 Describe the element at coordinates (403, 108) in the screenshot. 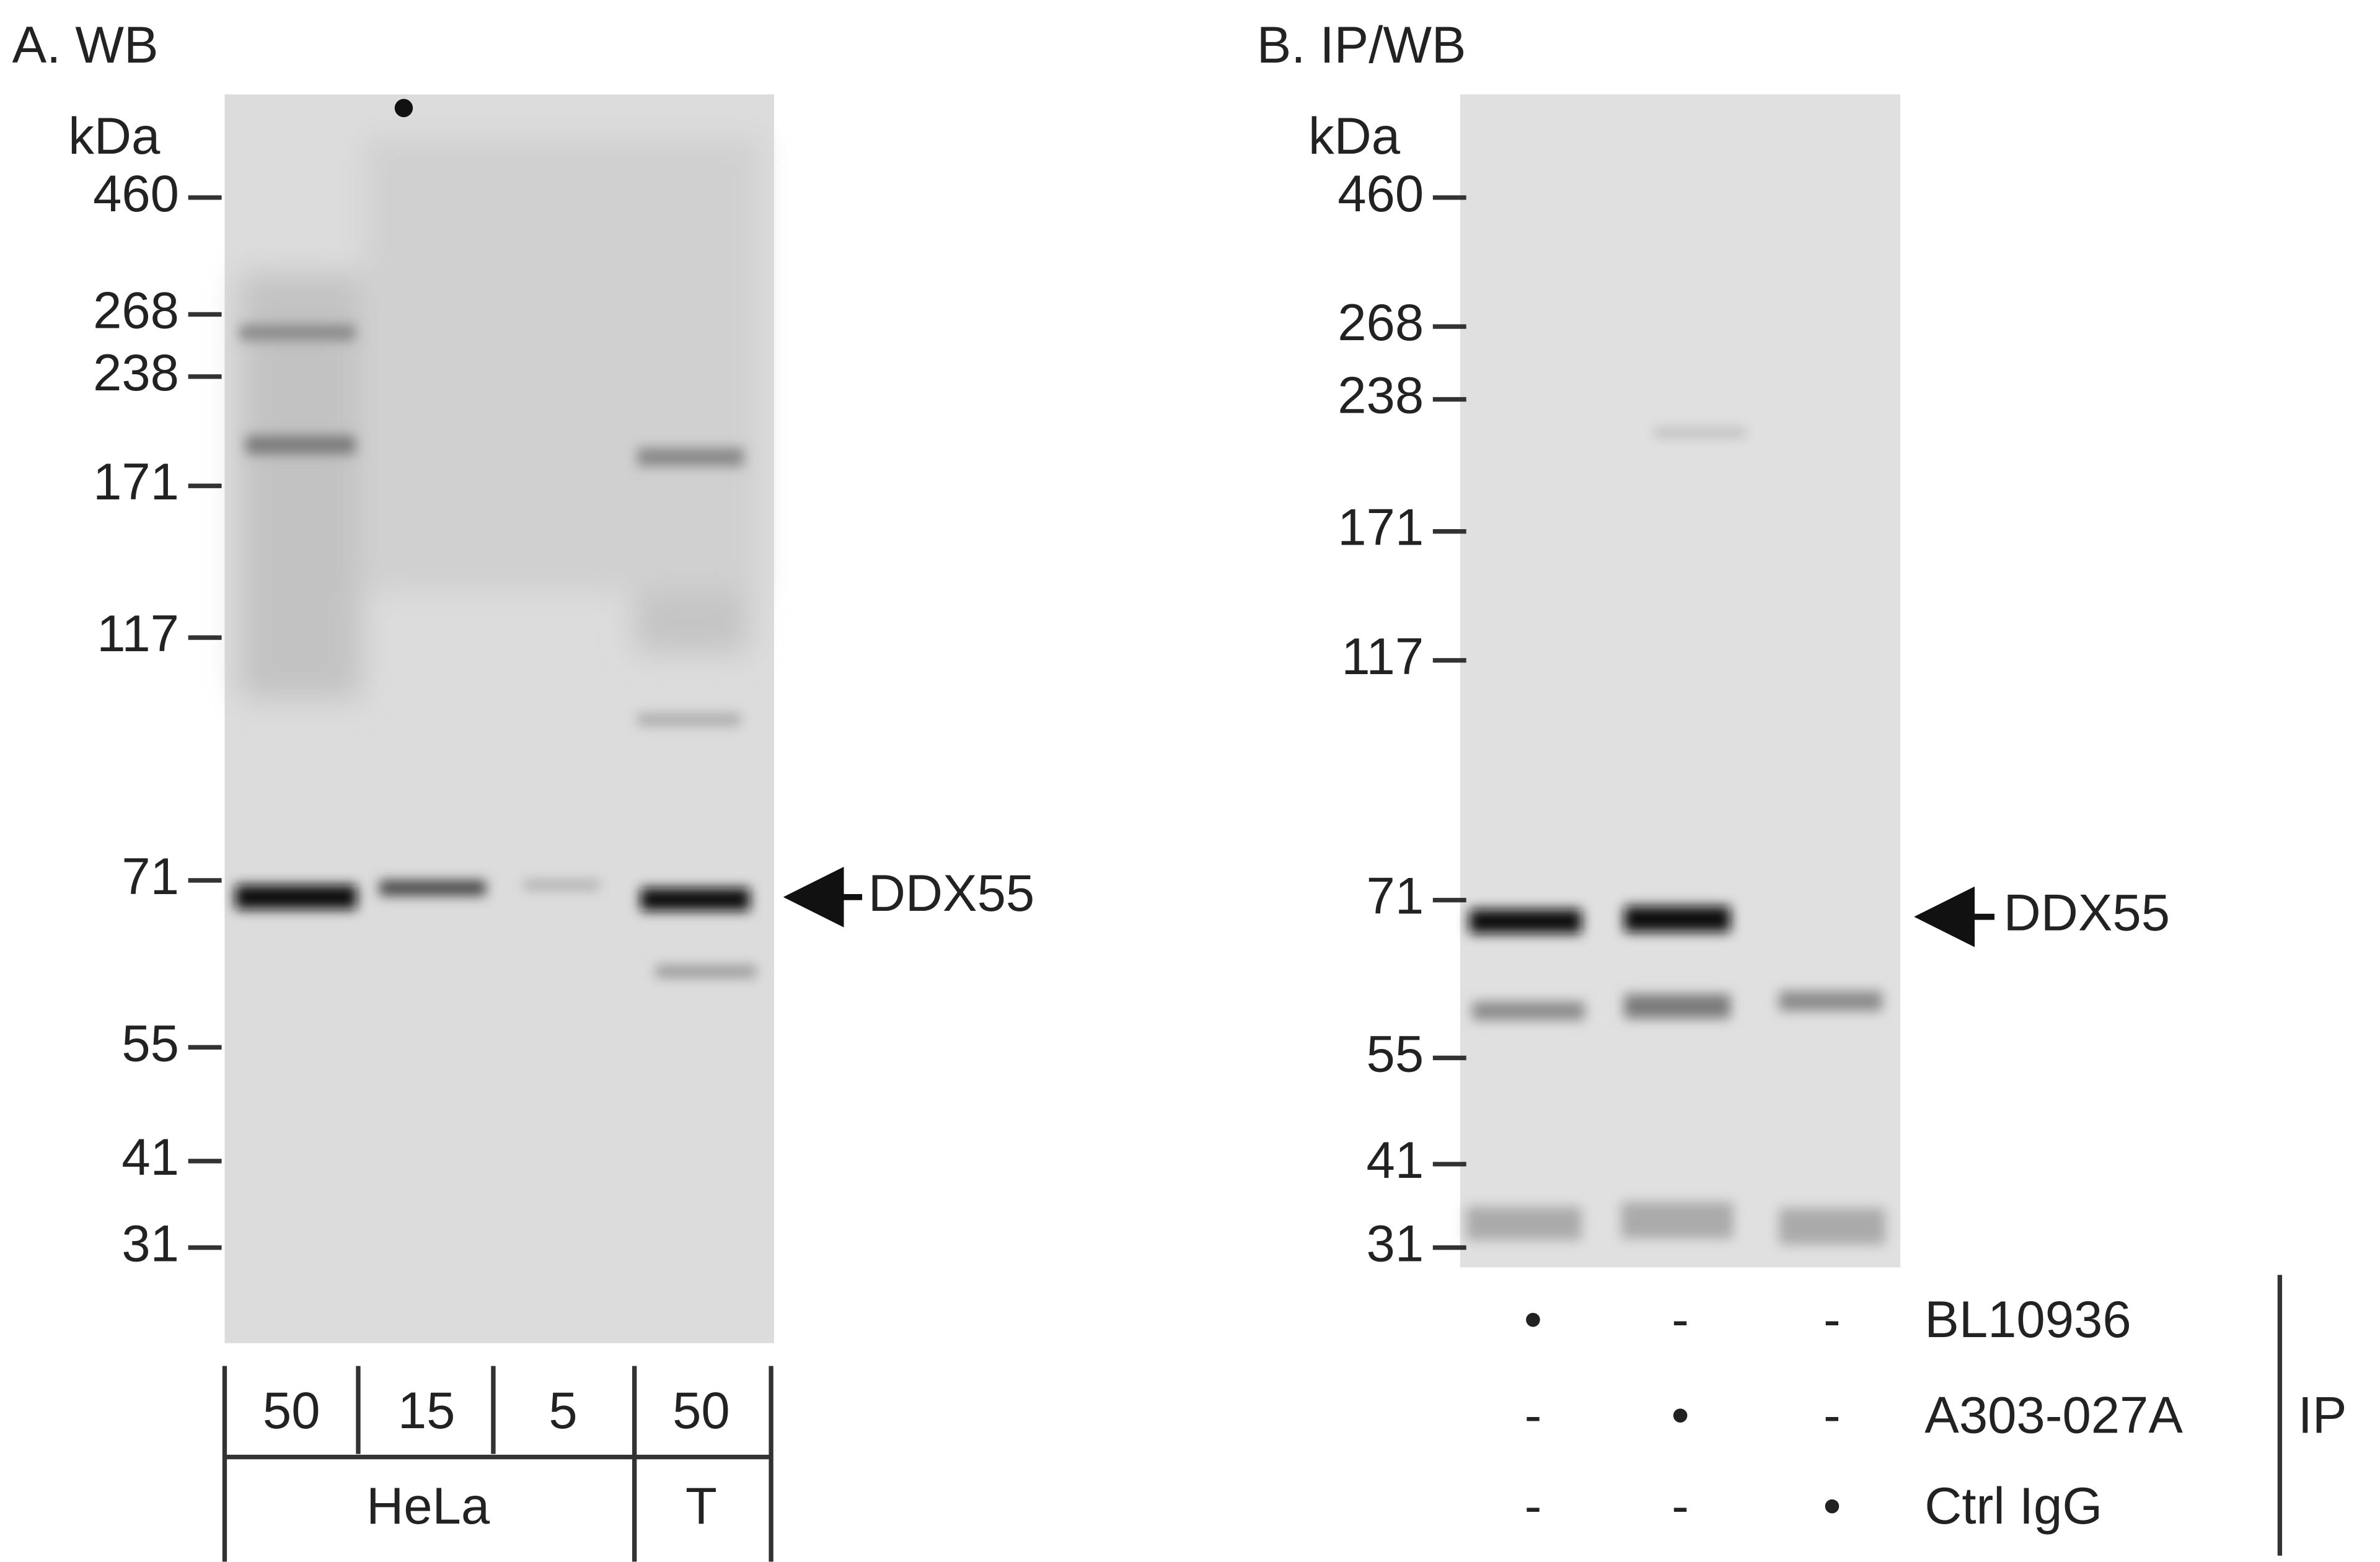

I see `speck` at that location.